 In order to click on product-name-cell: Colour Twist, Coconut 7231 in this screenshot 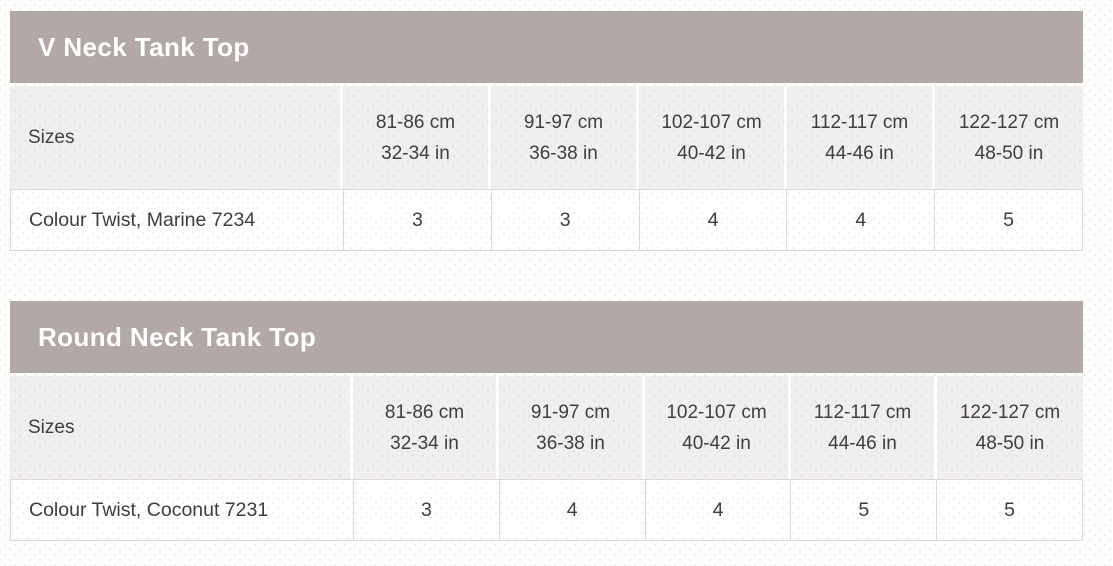, I will do `click(182, 510)`.